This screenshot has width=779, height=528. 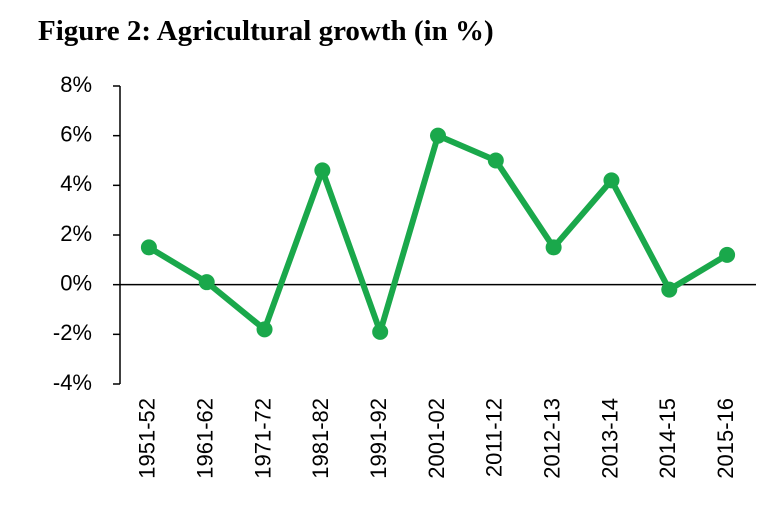 What do you see at coordinates (494, 437) in the screenshot?
I see `x-tick-label: 2011-12` at bounding box center [494, 437].